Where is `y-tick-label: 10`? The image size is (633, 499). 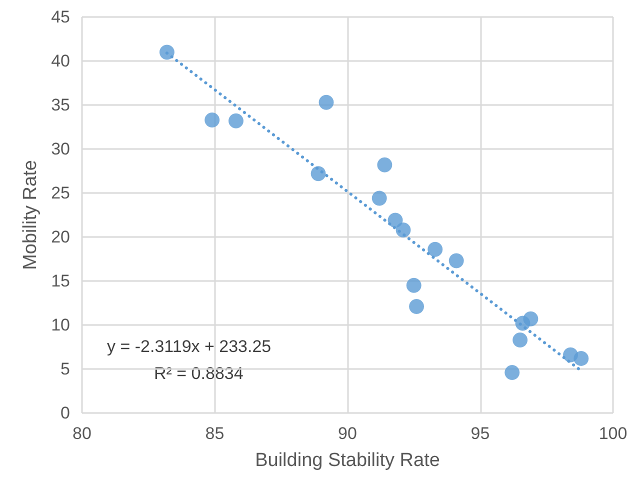
y-tick-label: 10 is located at coordinates (60, 325).